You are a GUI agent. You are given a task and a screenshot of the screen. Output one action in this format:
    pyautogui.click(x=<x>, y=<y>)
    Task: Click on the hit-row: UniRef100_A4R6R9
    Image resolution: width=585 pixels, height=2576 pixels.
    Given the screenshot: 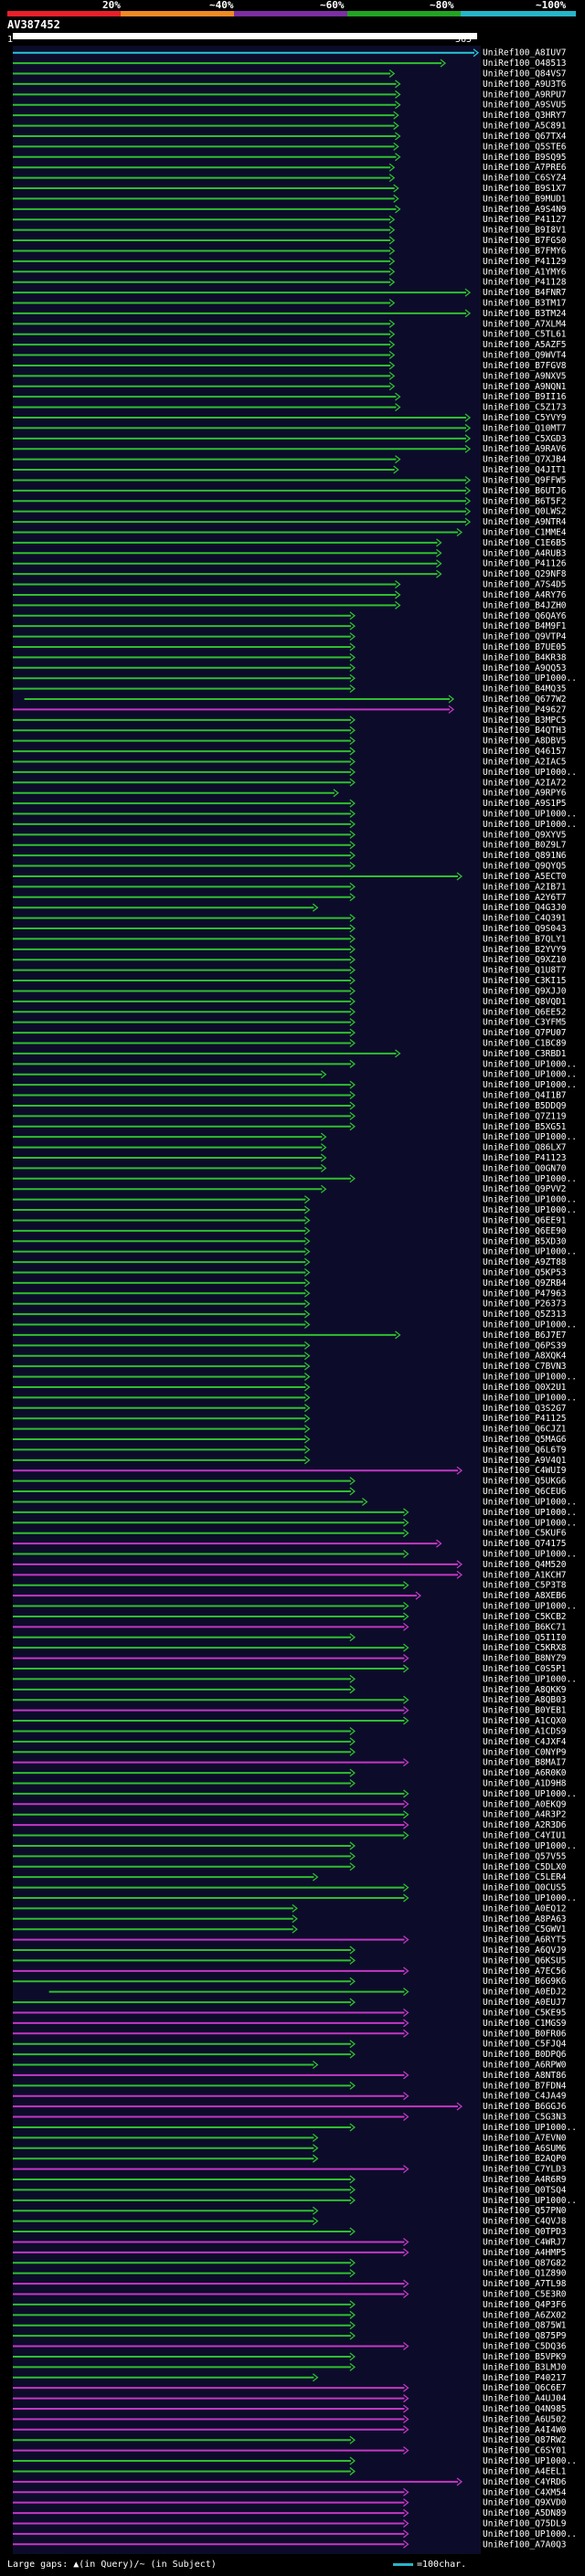 What is the action you would take?
    pyautogui.click(x=290, y=2180)
    